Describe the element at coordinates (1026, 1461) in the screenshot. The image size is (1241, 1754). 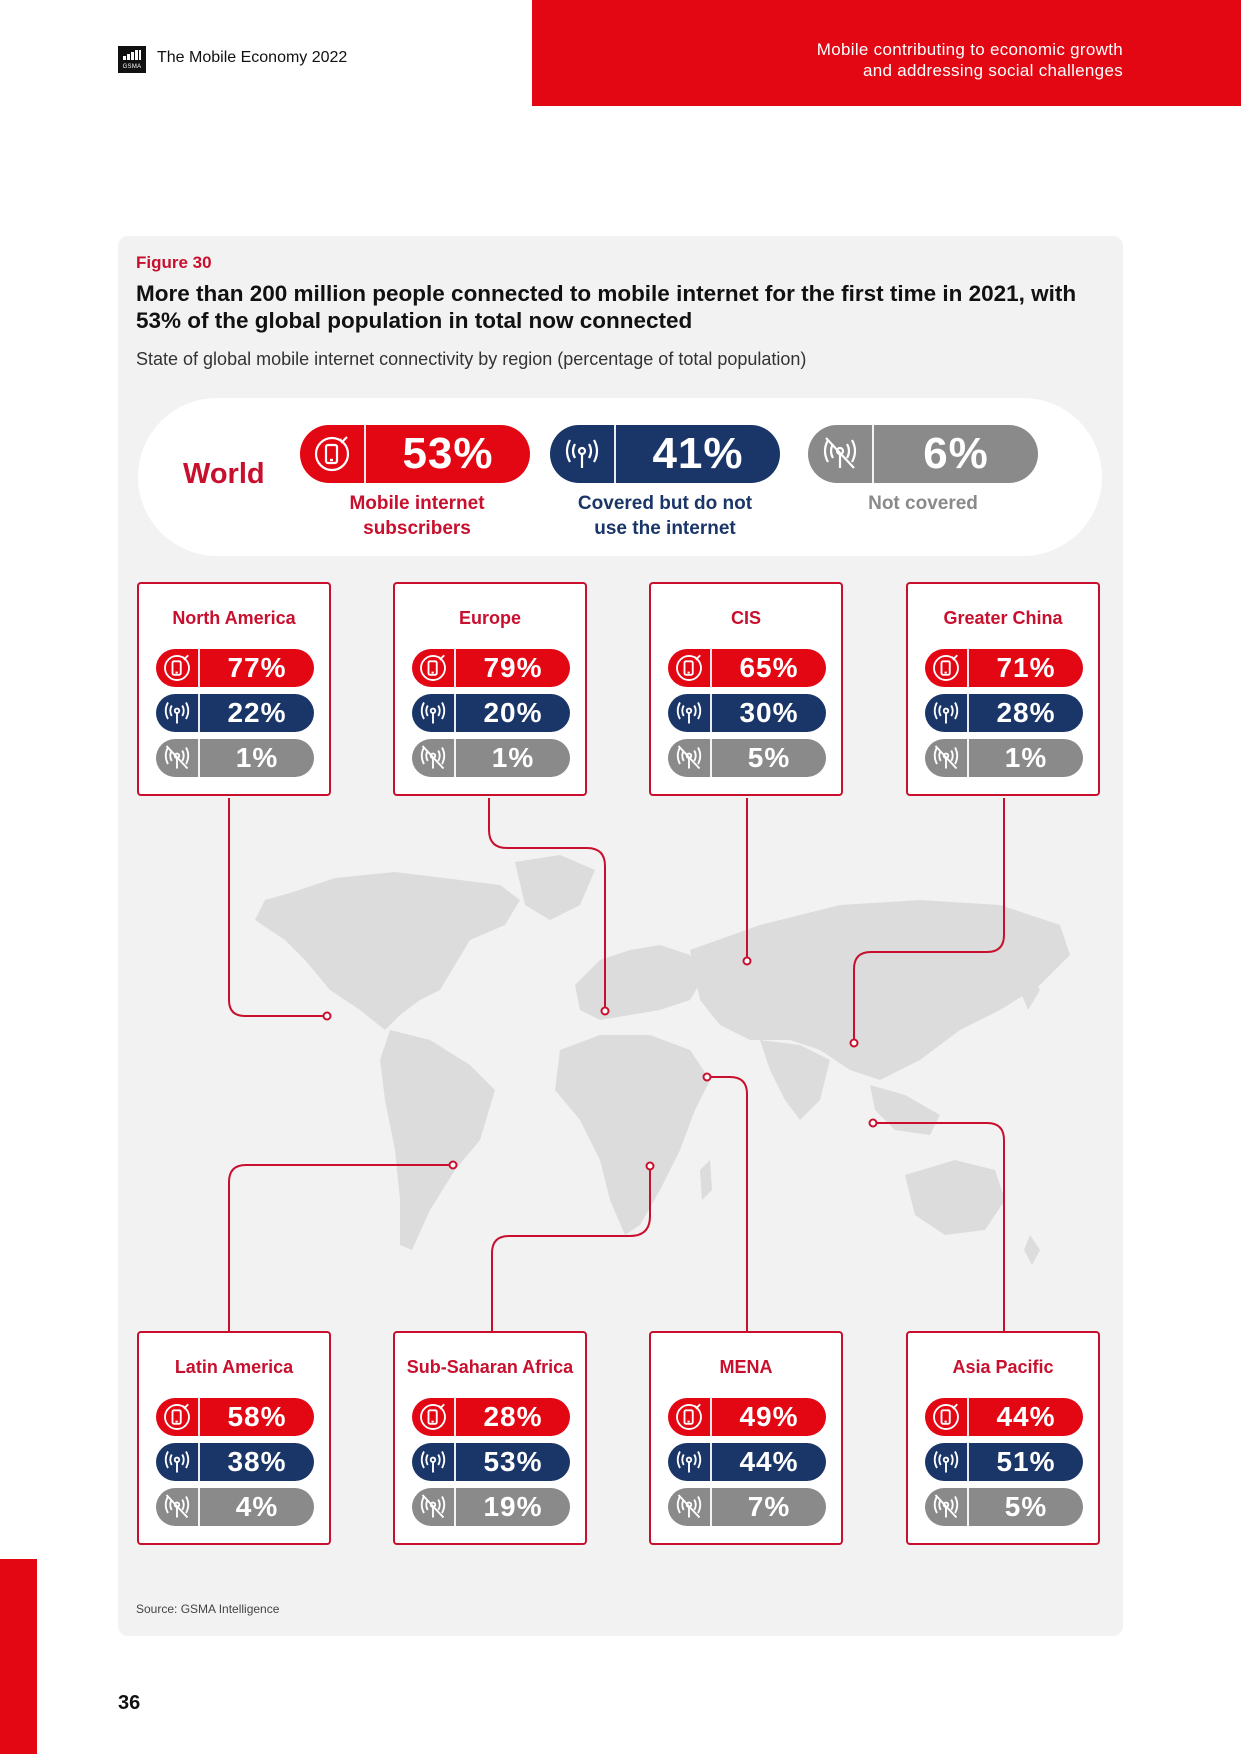
I see `covered-value: 51%` at that location.